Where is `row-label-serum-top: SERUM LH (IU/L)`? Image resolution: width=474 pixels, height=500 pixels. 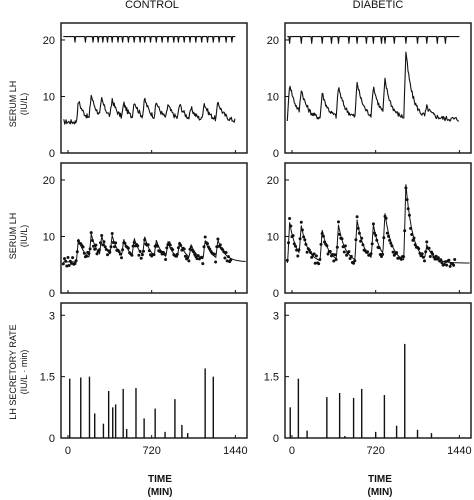 row-label-serum-top: SERUM LH (IU/L) is located at coordinates (18, 104).